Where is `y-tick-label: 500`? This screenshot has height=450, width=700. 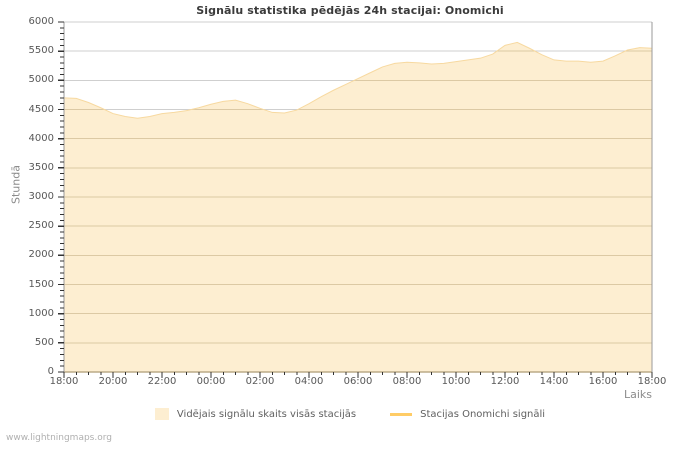
y-tick-label: 500 is located at coordinates (44, 342).